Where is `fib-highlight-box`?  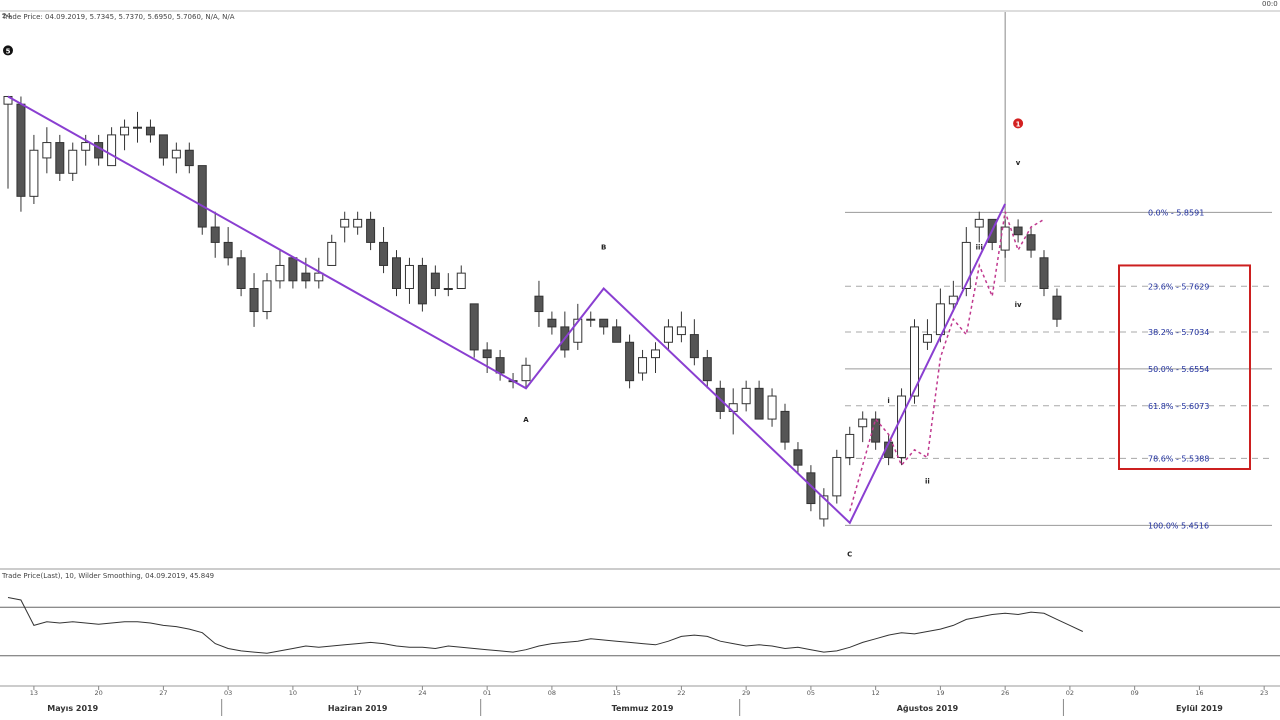
fib-highlight-box is located at coordinates (1184, 367).